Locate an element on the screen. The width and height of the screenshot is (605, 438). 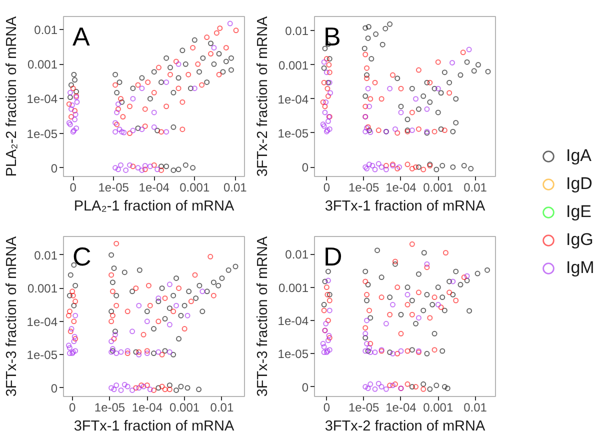
legend-label: IgD is located at coordinates (579, 184).